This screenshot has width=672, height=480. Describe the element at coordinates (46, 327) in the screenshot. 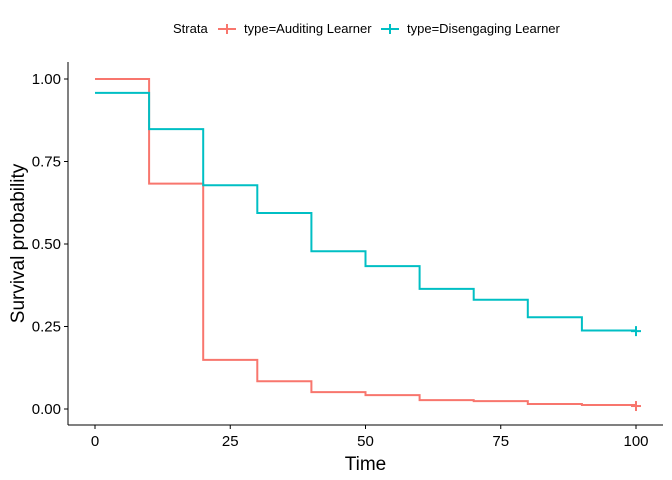

I see `y-tick-label: 0.25` at that location.